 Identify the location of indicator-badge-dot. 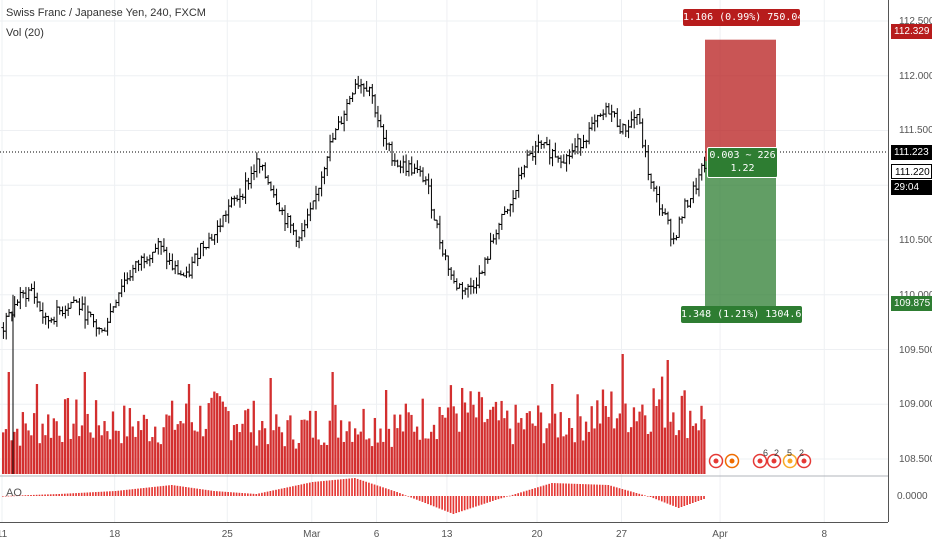
(804, 461).